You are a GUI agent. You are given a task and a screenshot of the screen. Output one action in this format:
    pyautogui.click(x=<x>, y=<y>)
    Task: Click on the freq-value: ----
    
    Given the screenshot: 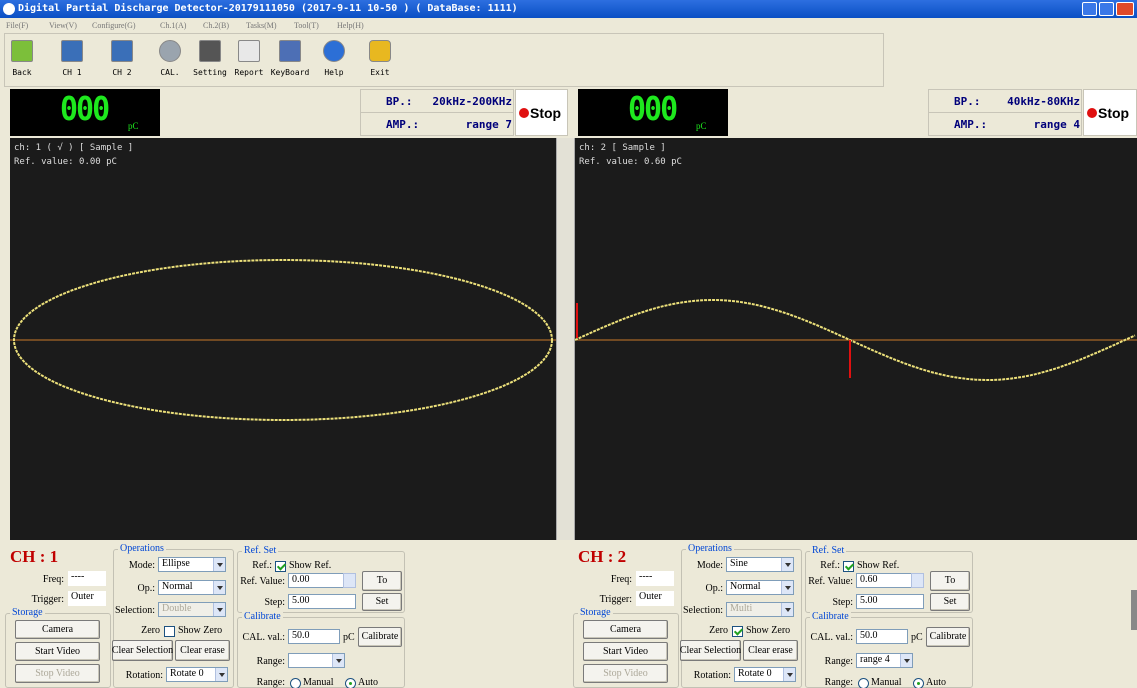 What is the action you would take?
    pyautogui.click(x=655, y=578)
    